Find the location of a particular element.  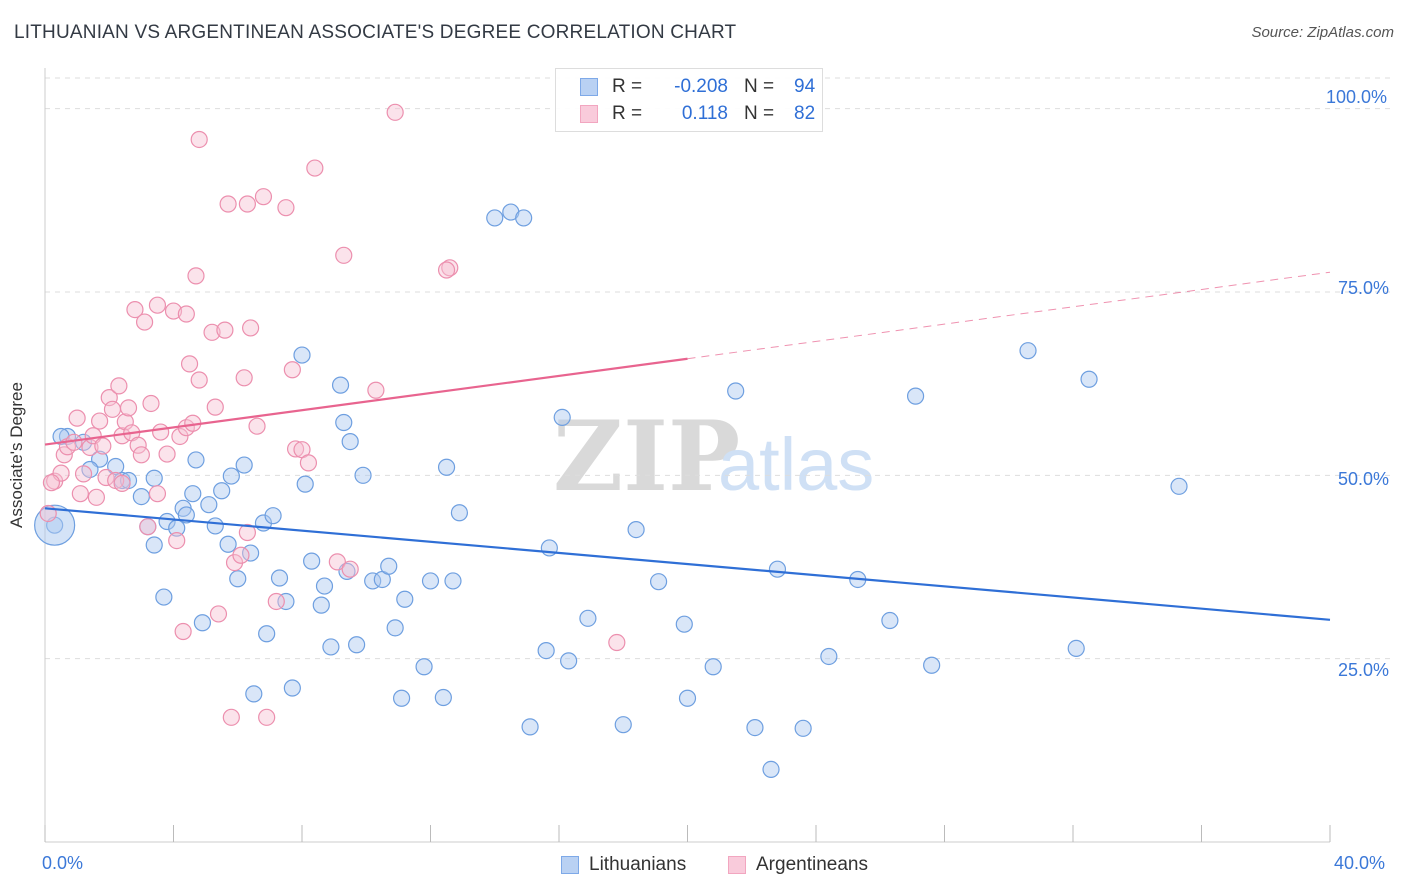

correlation-legend: R = -0.208 N = 94 R = 0.118 N = 82 is located at coordinates (689, 100).